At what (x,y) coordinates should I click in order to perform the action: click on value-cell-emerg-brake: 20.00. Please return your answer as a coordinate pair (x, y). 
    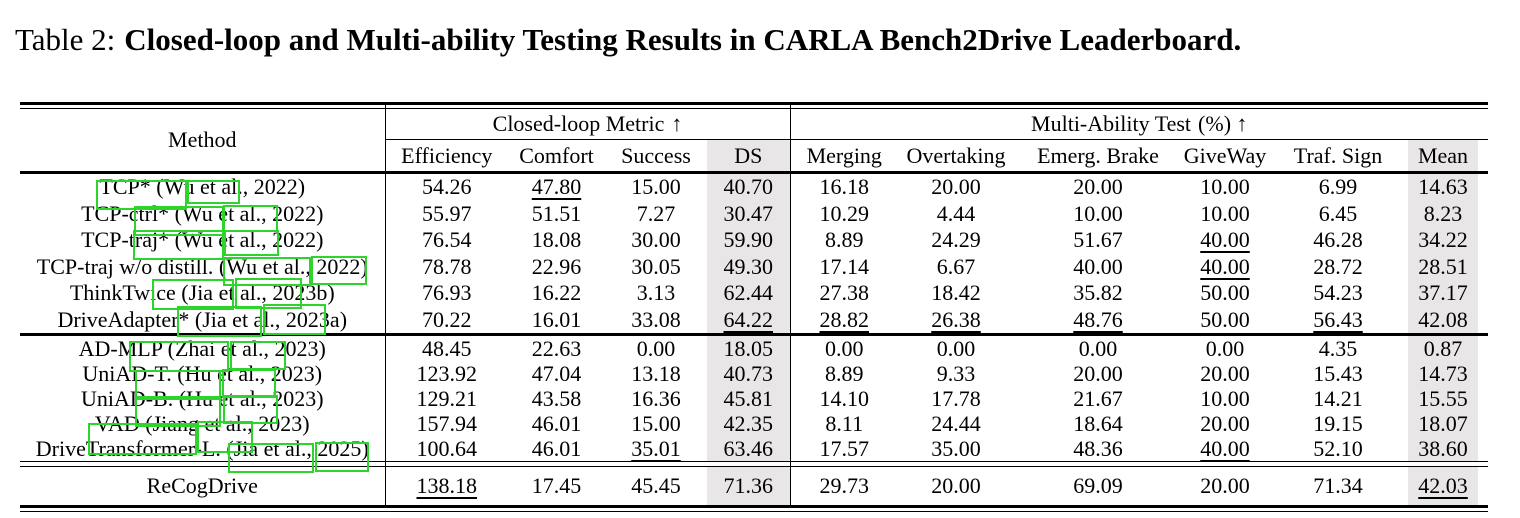
    Looking at the image, I should click on (1098, 187).